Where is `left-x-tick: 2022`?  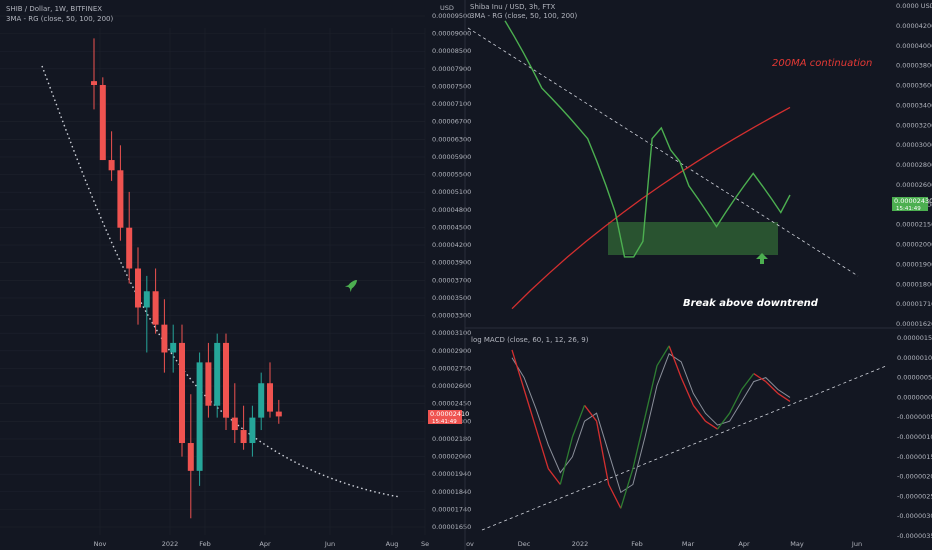 left-x-tick: 2022 is located at coordinates (170, 544).